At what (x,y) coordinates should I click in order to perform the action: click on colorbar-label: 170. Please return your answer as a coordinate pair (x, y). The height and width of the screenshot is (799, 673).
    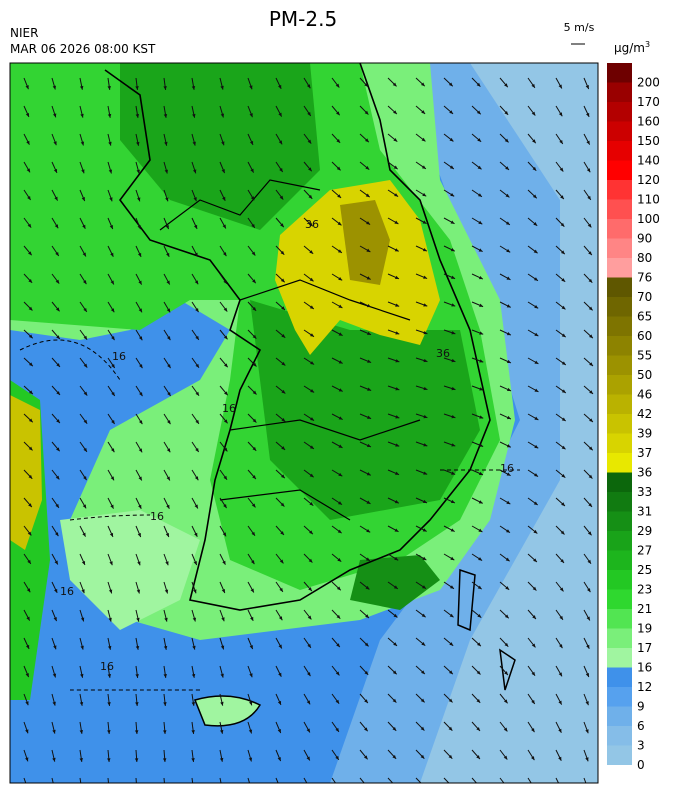
    Looking at the image, I should click on (648, 102).